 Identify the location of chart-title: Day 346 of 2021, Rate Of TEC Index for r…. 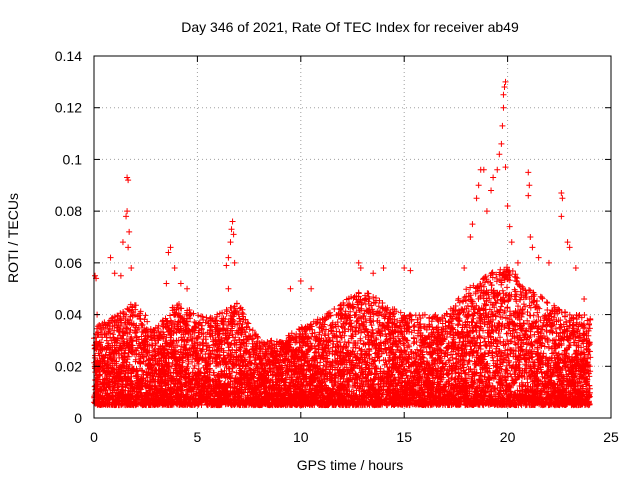
(350, 27).